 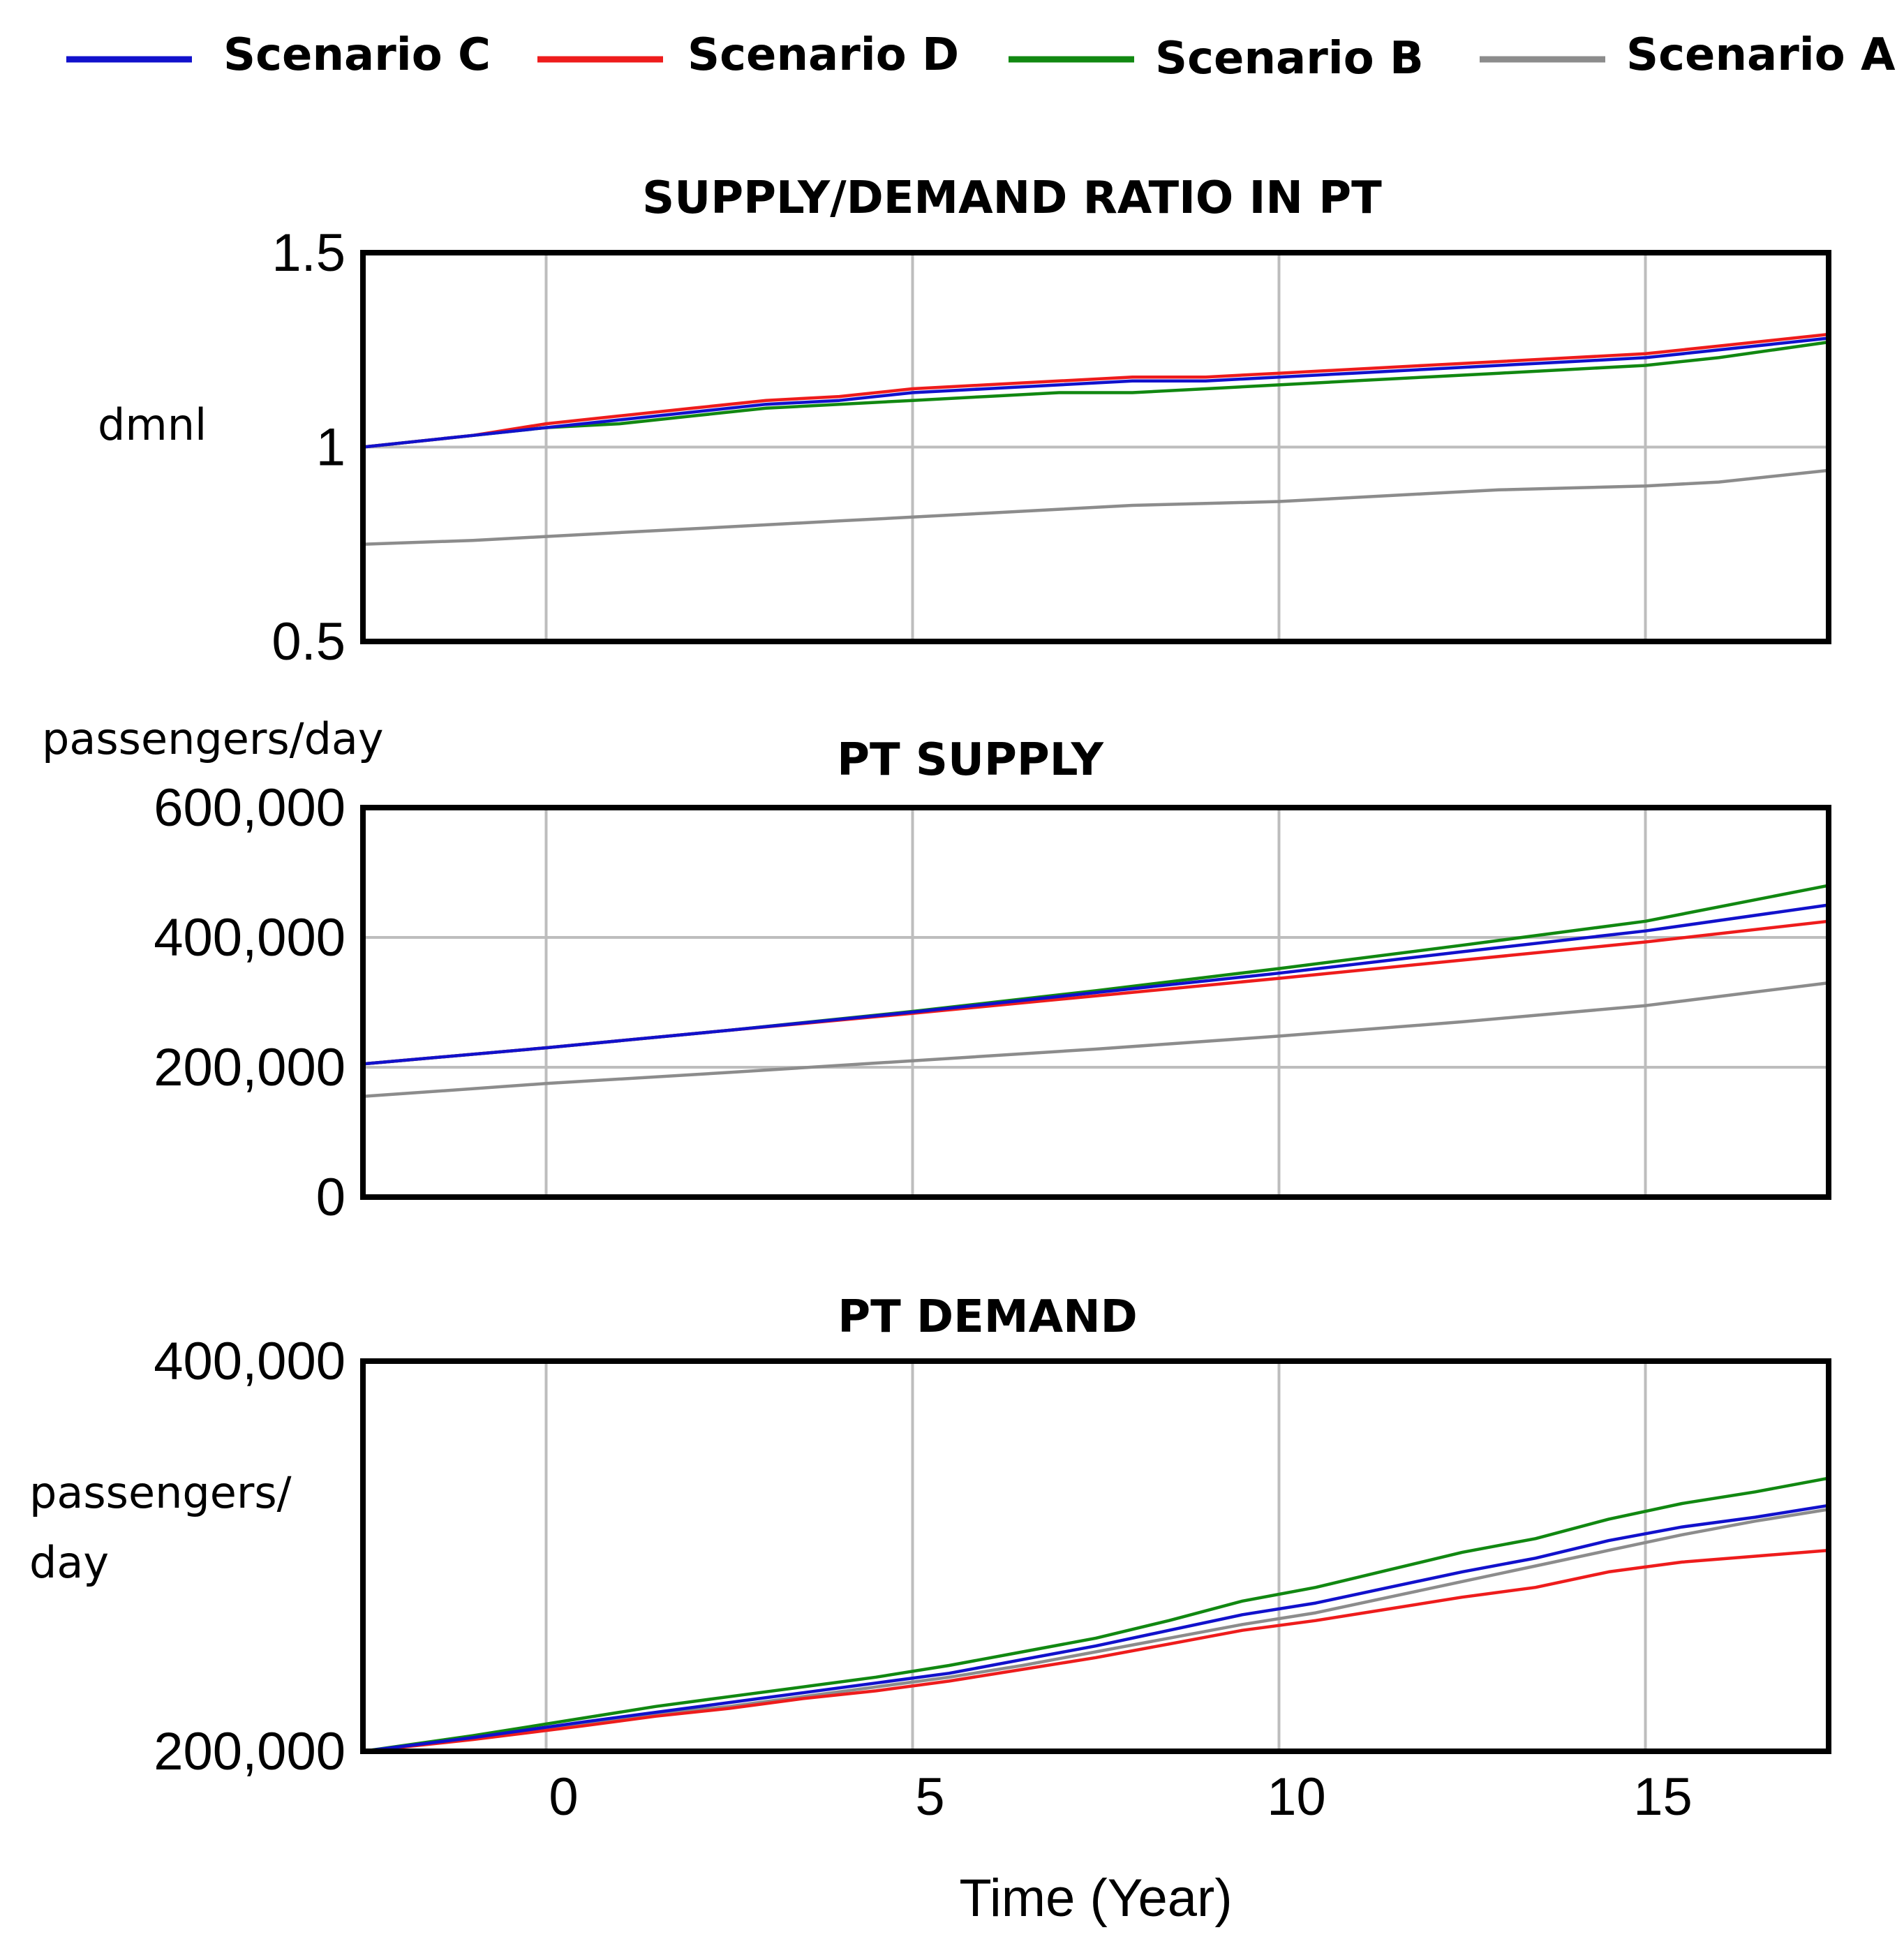 I want to click on y-unit-label-demand-line-1: day, so click(x=69, y=1563).